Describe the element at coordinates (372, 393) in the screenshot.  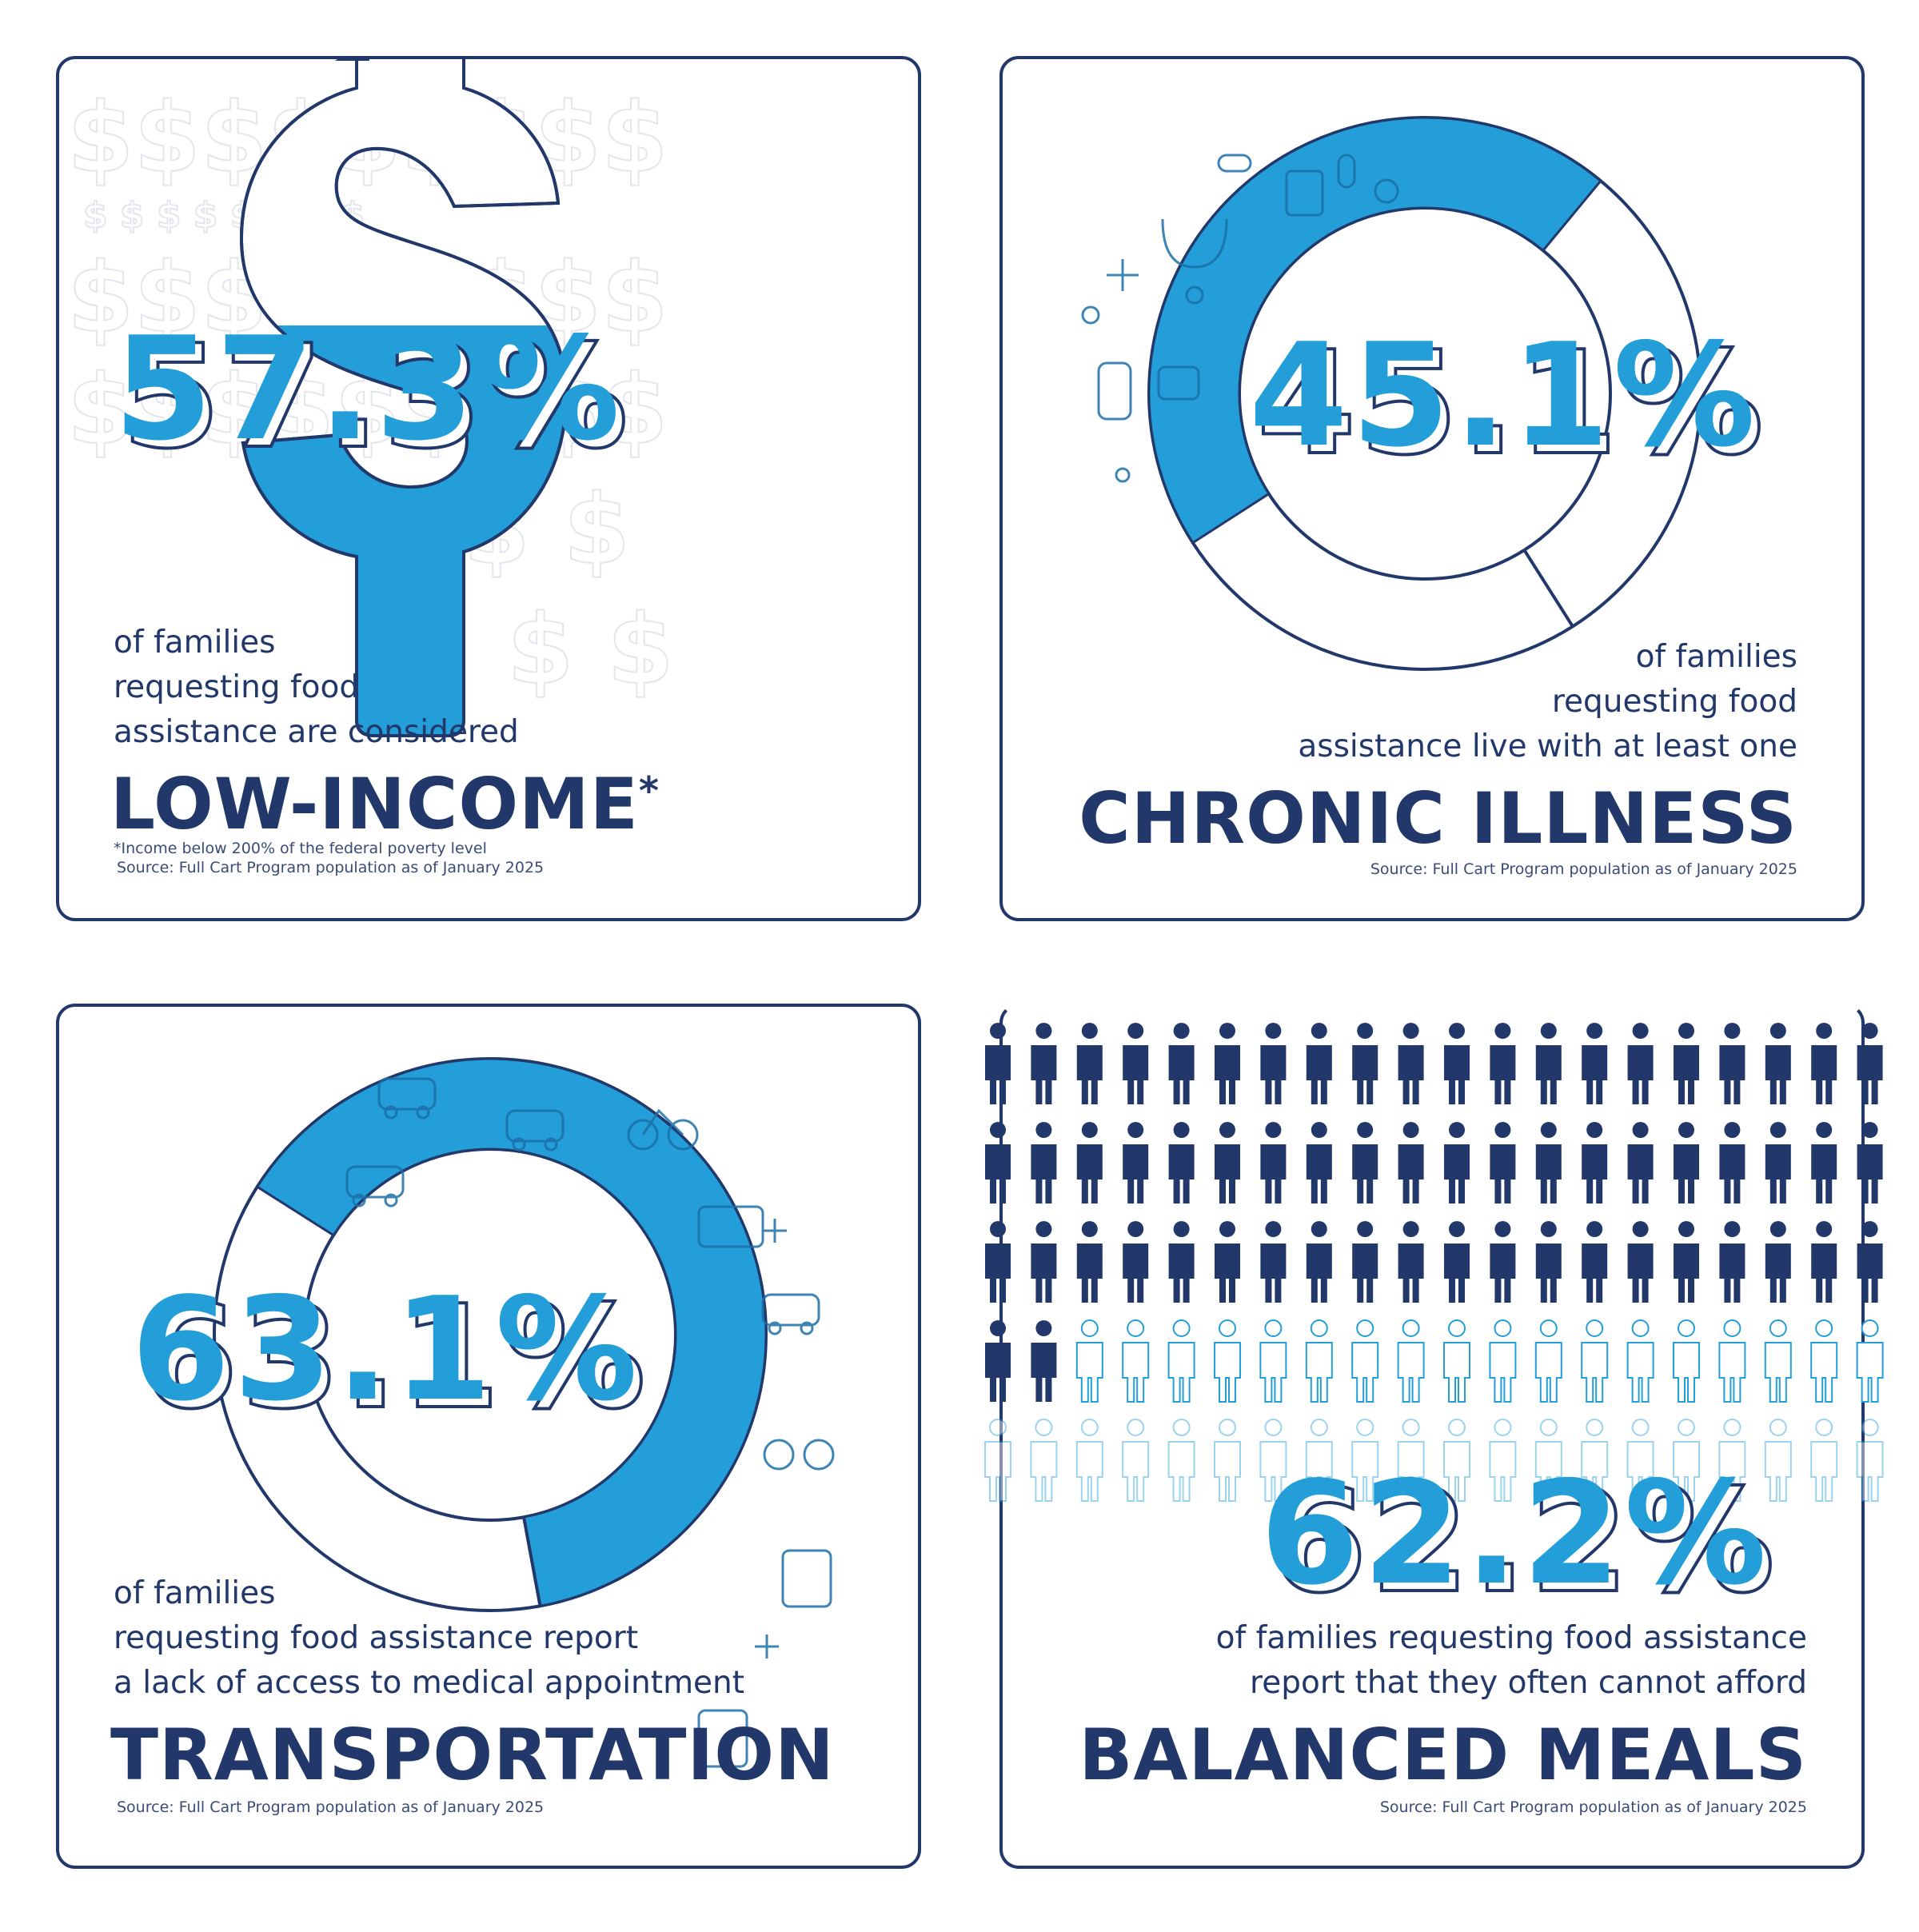
I see `stat-value-svg: 57.3% 57.3%` at that location.